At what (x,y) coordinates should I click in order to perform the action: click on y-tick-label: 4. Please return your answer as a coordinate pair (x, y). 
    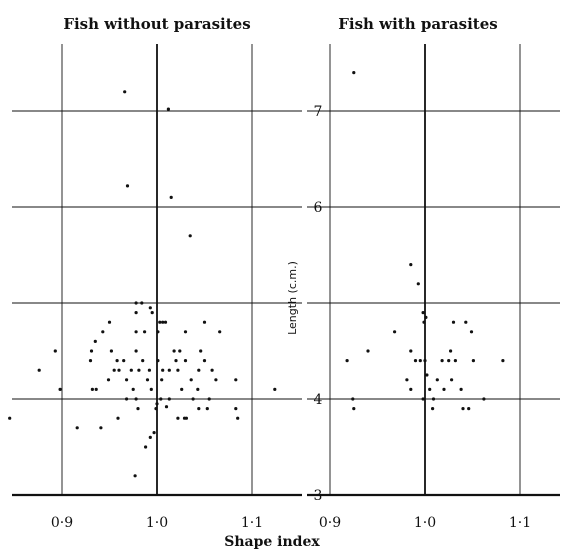
    Looking at the image, I should click on (318, 400).